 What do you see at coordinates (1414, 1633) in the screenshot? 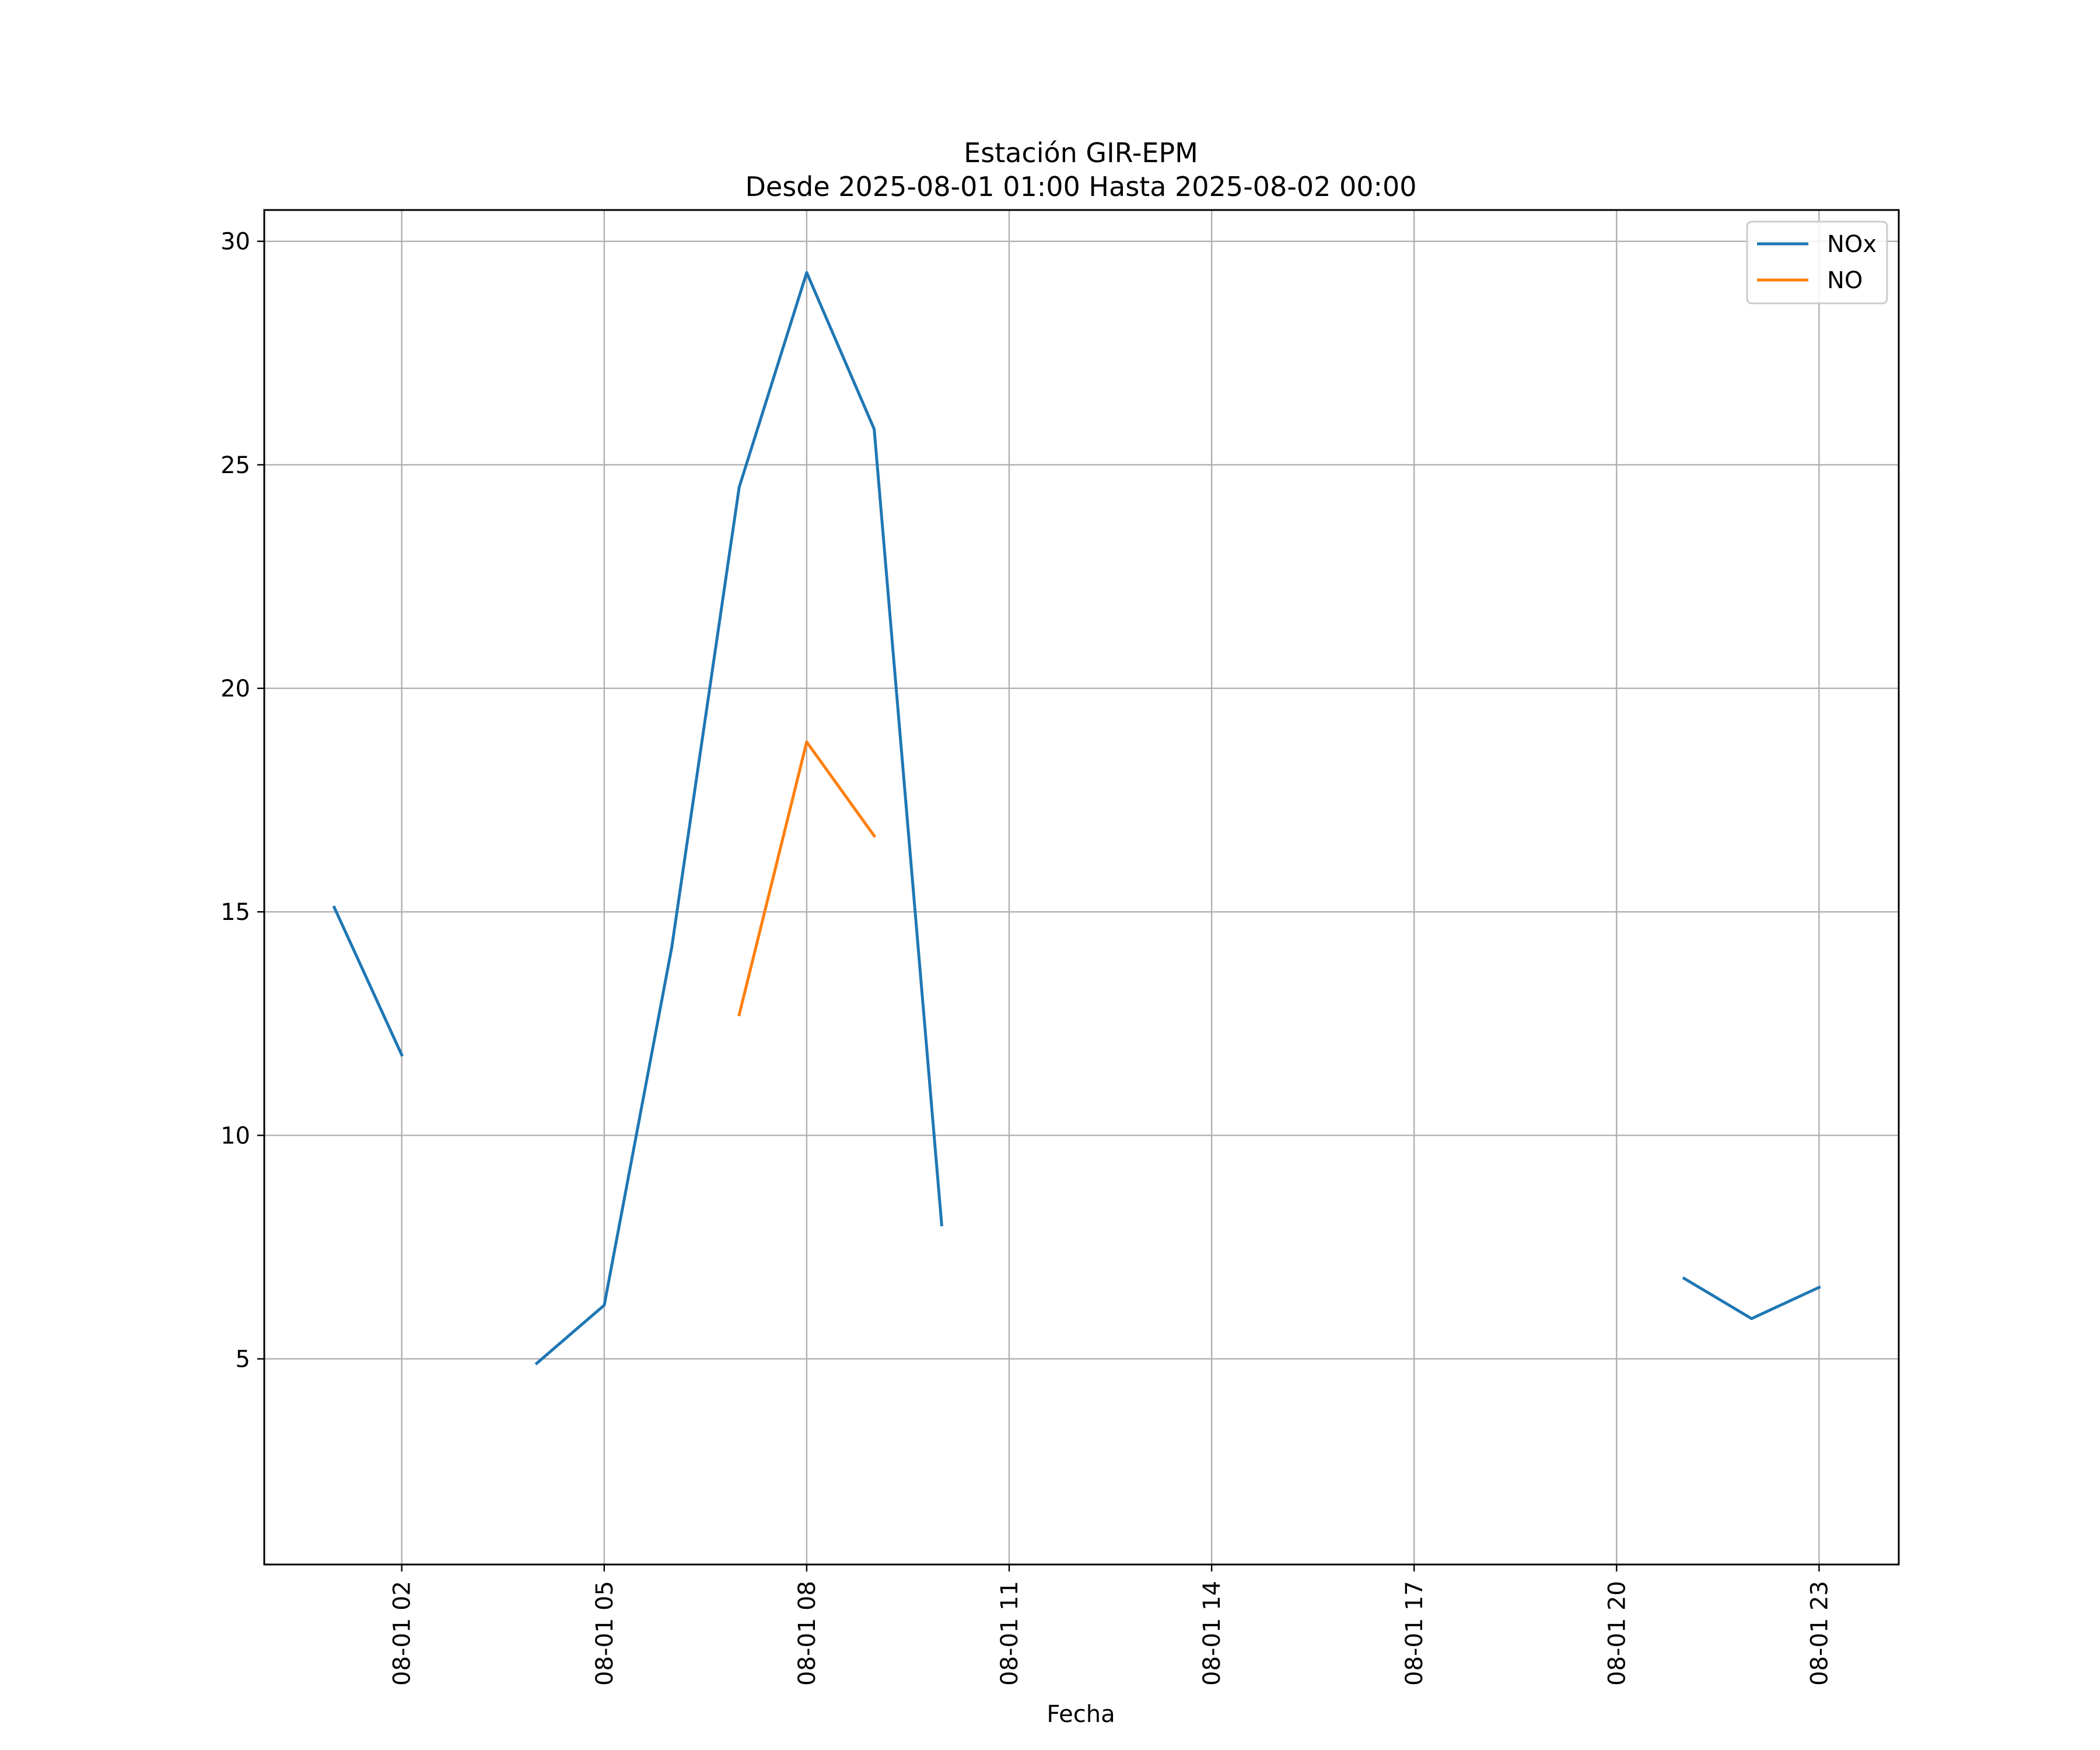
I see `x-tick-label: 08-01 17` at bounding box center [1414, 1633].